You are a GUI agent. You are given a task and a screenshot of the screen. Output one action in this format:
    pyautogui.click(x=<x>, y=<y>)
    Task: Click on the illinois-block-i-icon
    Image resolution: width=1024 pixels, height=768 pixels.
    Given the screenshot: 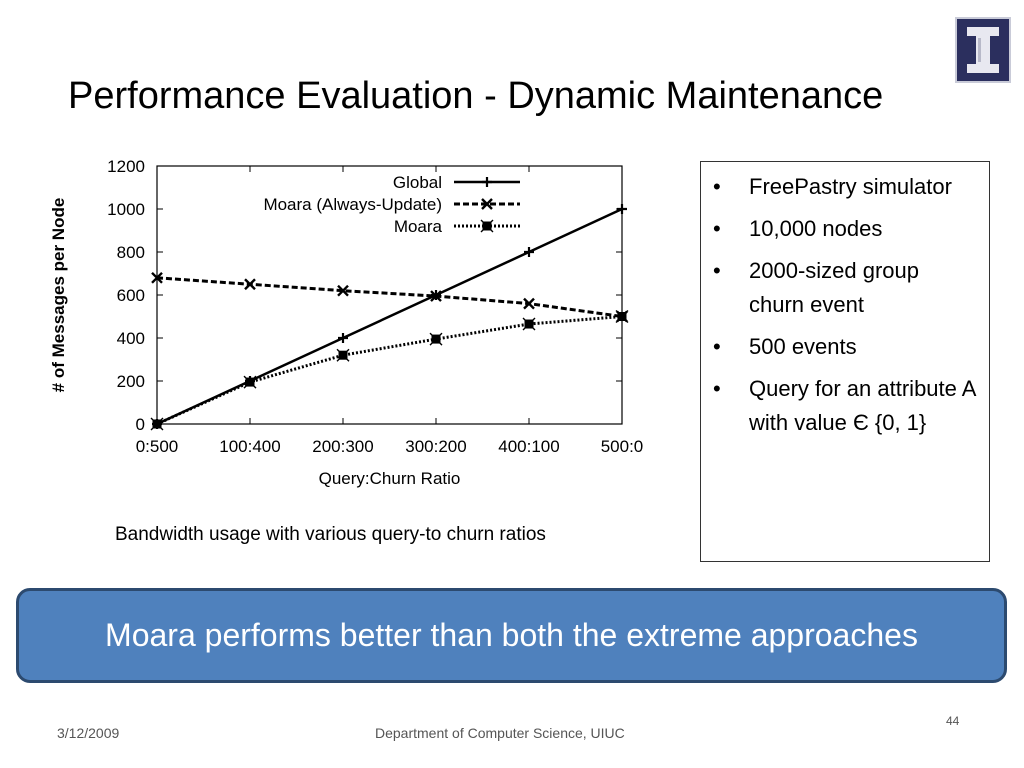 What is the action you would take?
    pyautogui.click(x=983, y=50)
    